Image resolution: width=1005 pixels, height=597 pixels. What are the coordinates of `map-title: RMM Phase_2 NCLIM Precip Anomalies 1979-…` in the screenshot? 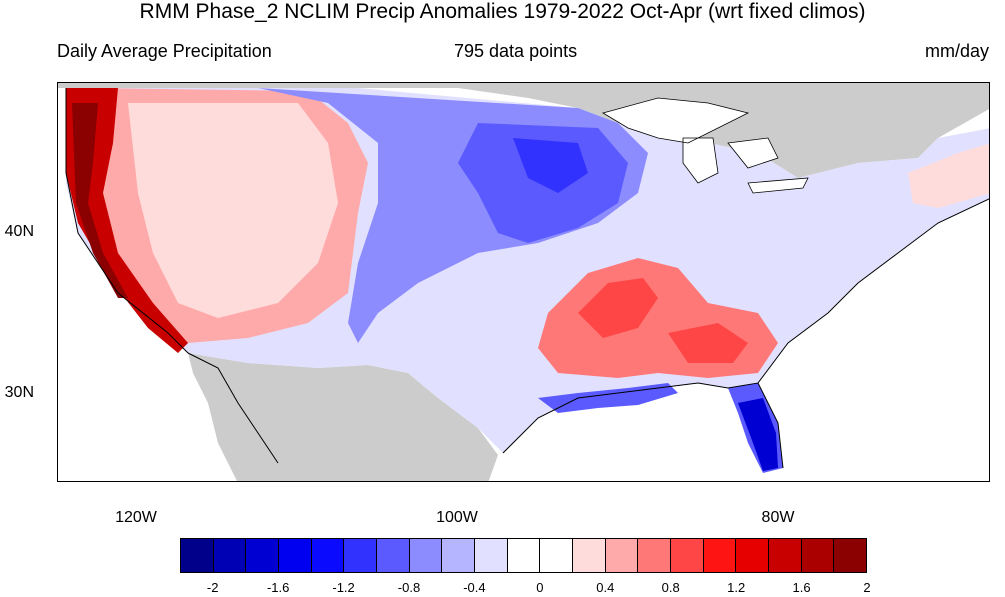 It's located at (502, 11).